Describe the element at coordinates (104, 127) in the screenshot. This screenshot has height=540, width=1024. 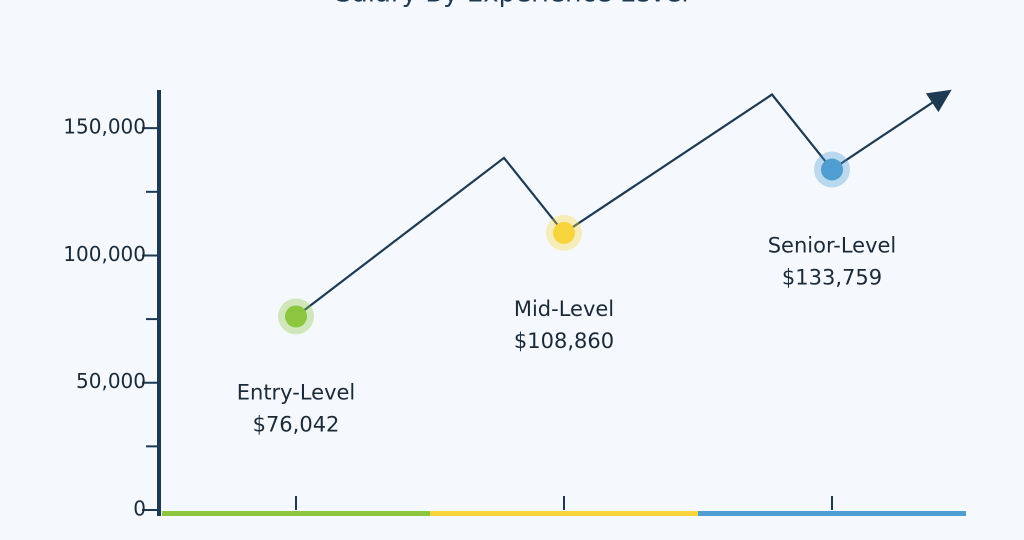
I see `y-tick-label: 150,000` at that location.